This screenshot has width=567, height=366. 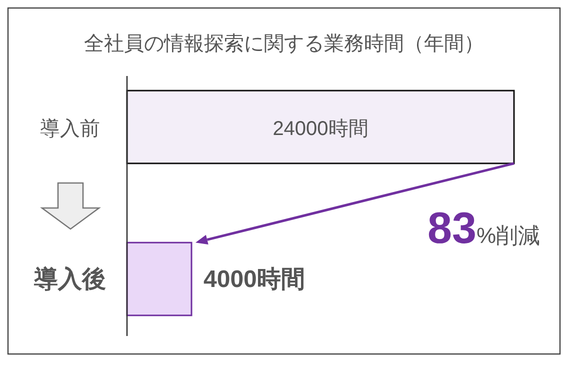 I want to click on y-tick-label: 導入前, so click(x=70, y=129).